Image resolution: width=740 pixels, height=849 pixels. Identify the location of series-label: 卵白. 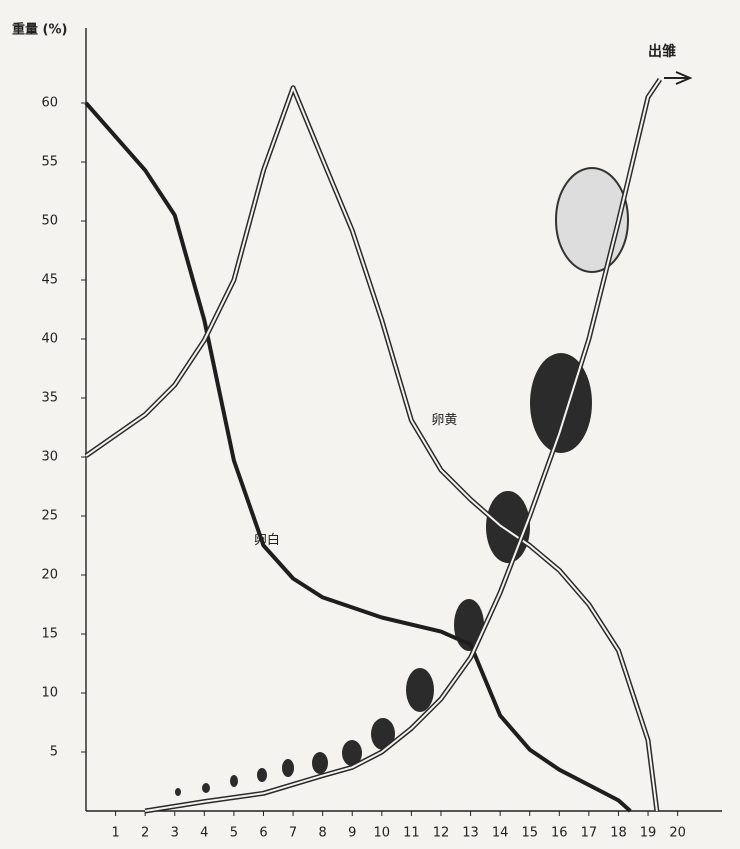
(267, 540).